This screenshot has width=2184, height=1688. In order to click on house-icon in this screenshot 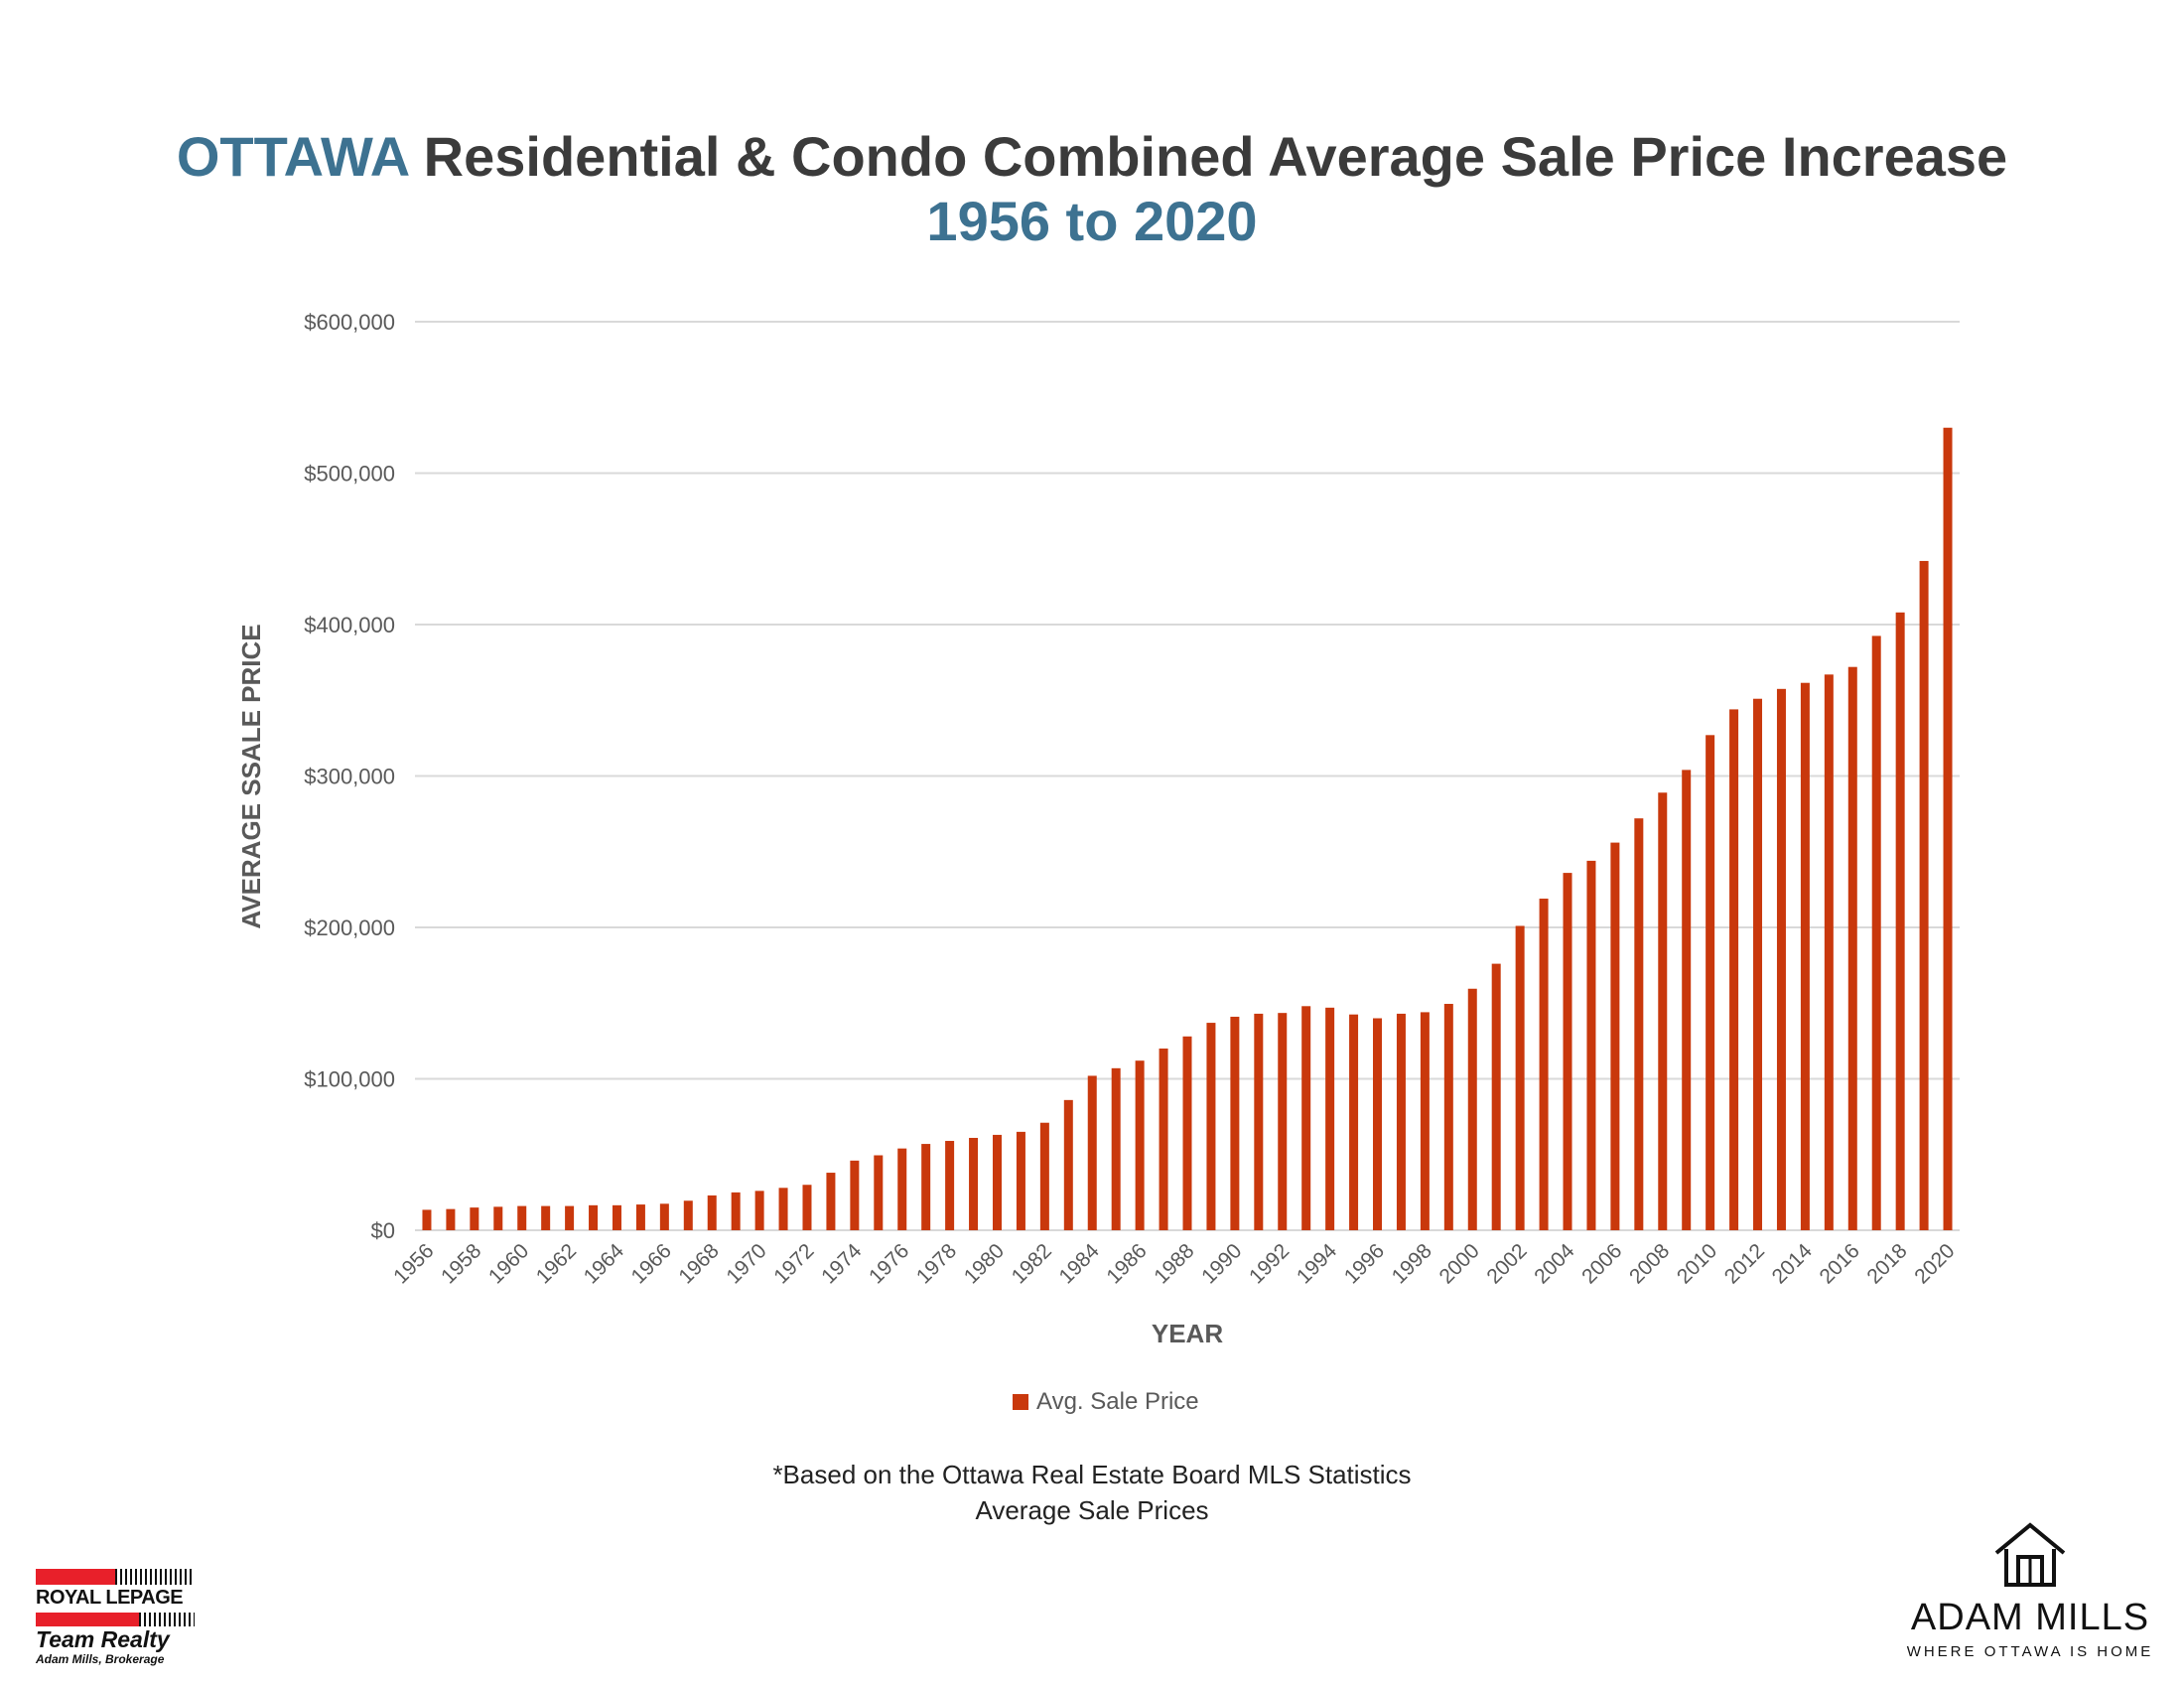, I will do `click(2030, 1554)`.